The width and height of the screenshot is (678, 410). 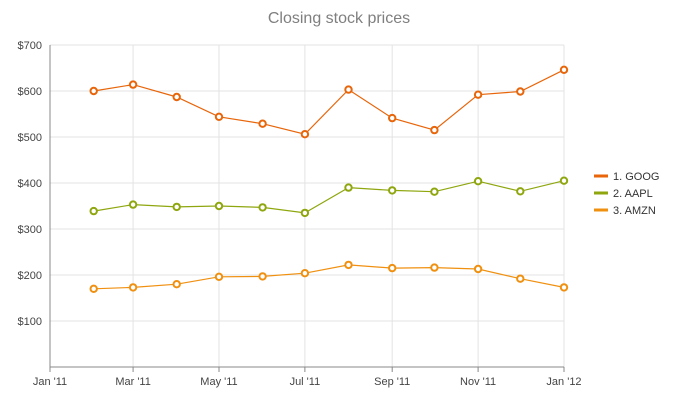 What do you see at coordinates (133, 382) in the screenshot?
I see `x-tick-label: Mar '11` at bounding box center [133, 382].